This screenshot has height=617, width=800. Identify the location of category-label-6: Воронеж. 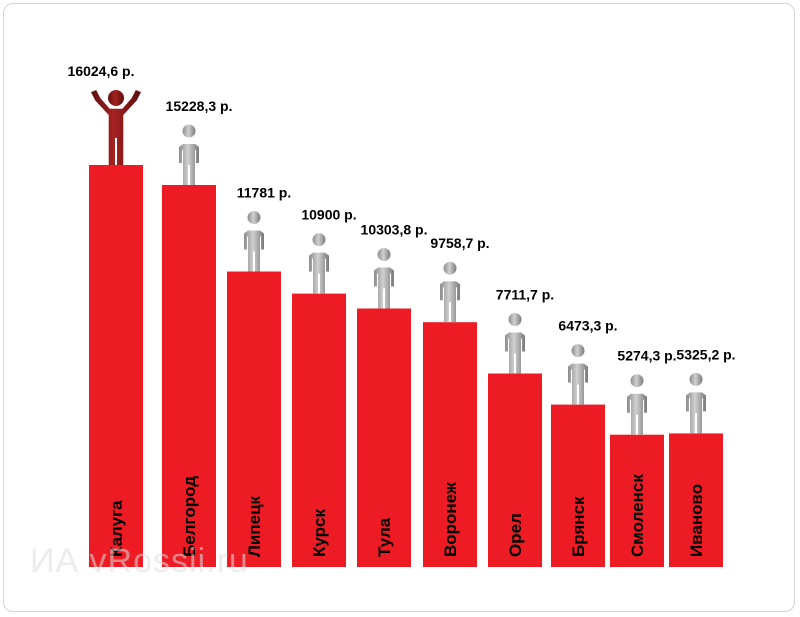
(450, 519).